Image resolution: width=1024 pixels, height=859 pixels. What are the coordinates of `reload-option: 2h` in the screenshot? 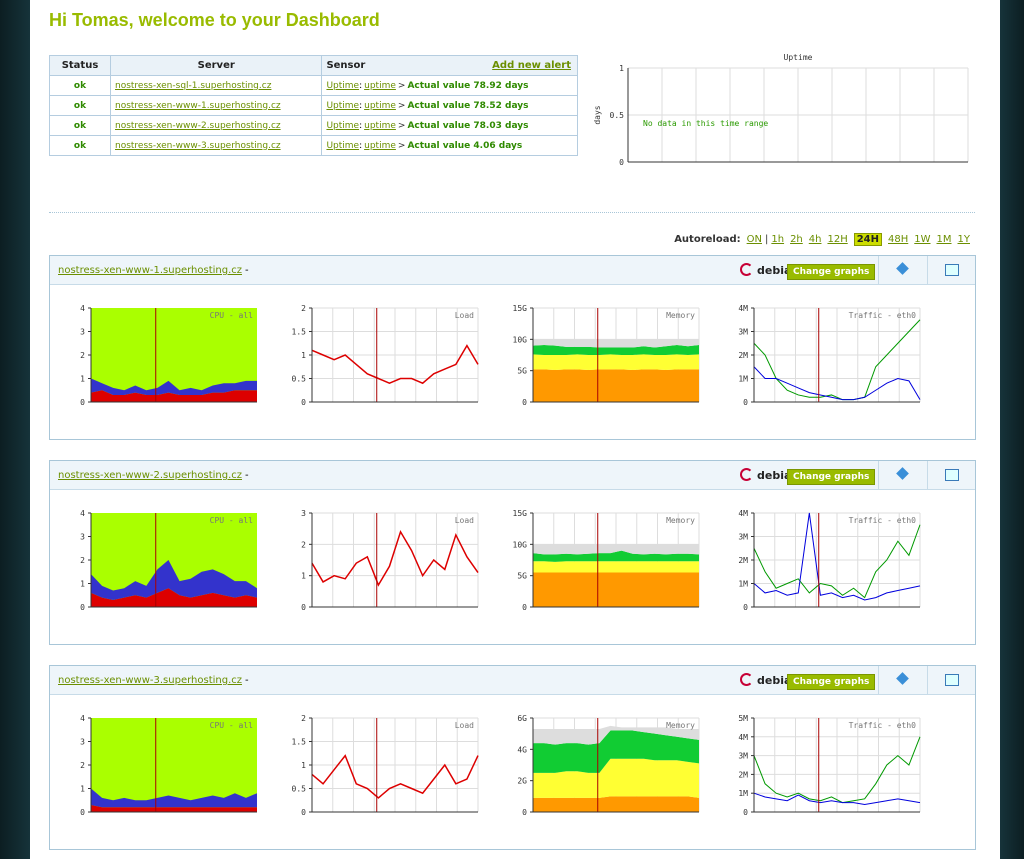 It's located at (796, 239).